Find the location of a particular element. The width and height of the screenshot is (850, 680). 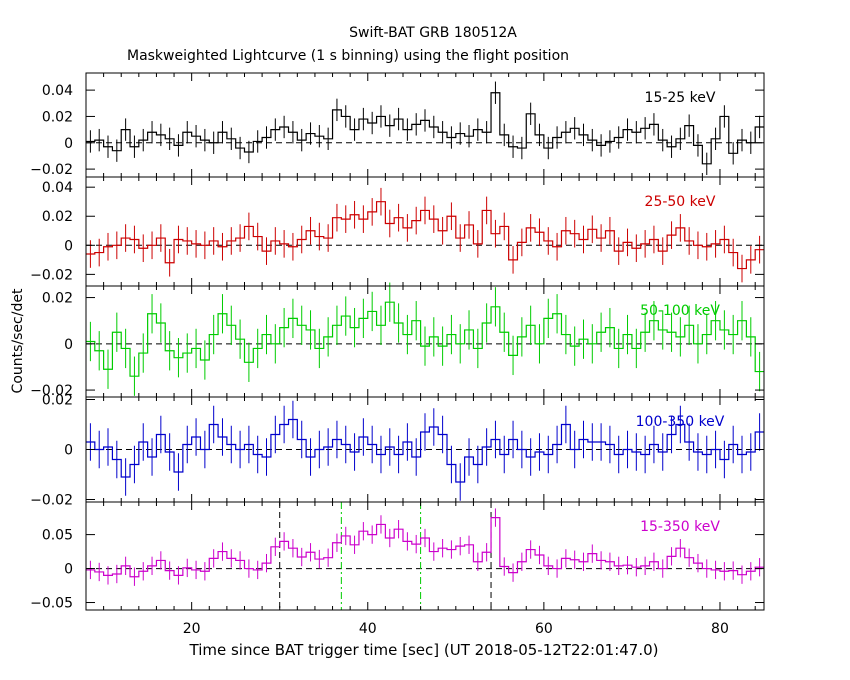

panel-3: −0.02 0 0.02 50-100 keV is located at coordinates (397, 340).